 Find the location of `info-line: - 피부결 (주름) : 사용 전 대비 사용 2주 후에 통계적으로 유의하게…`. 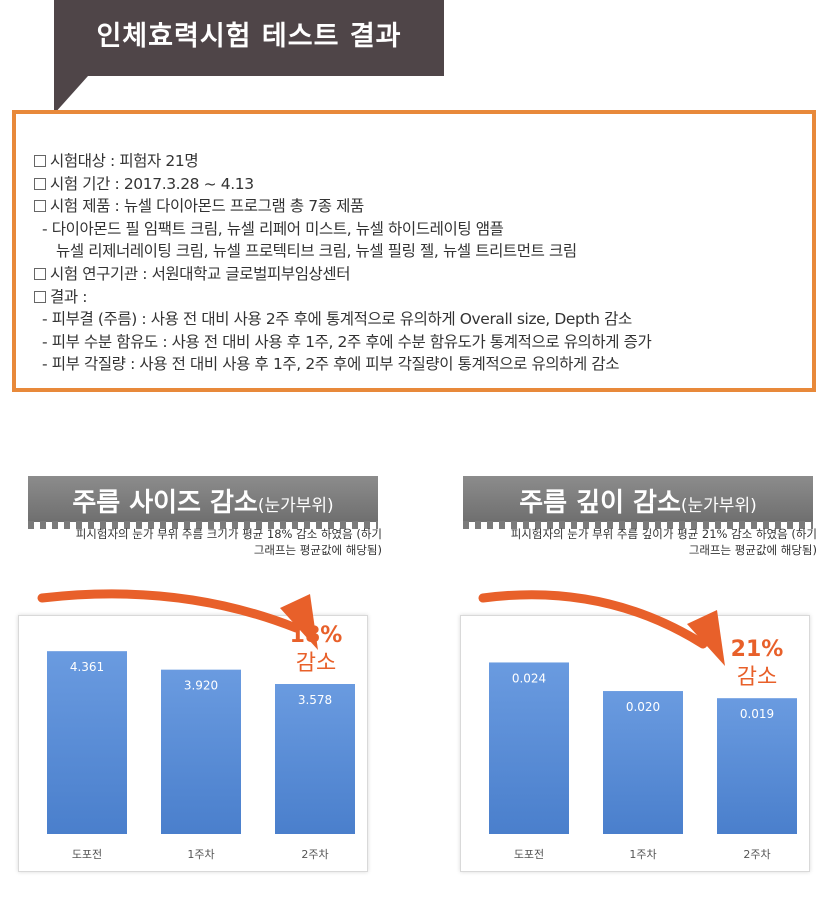

info-line: - 피부결 (주름) : 사용 전 대비 사용 2주 후에 통계적으로 유의하게… is located at coordinates (418, 319).